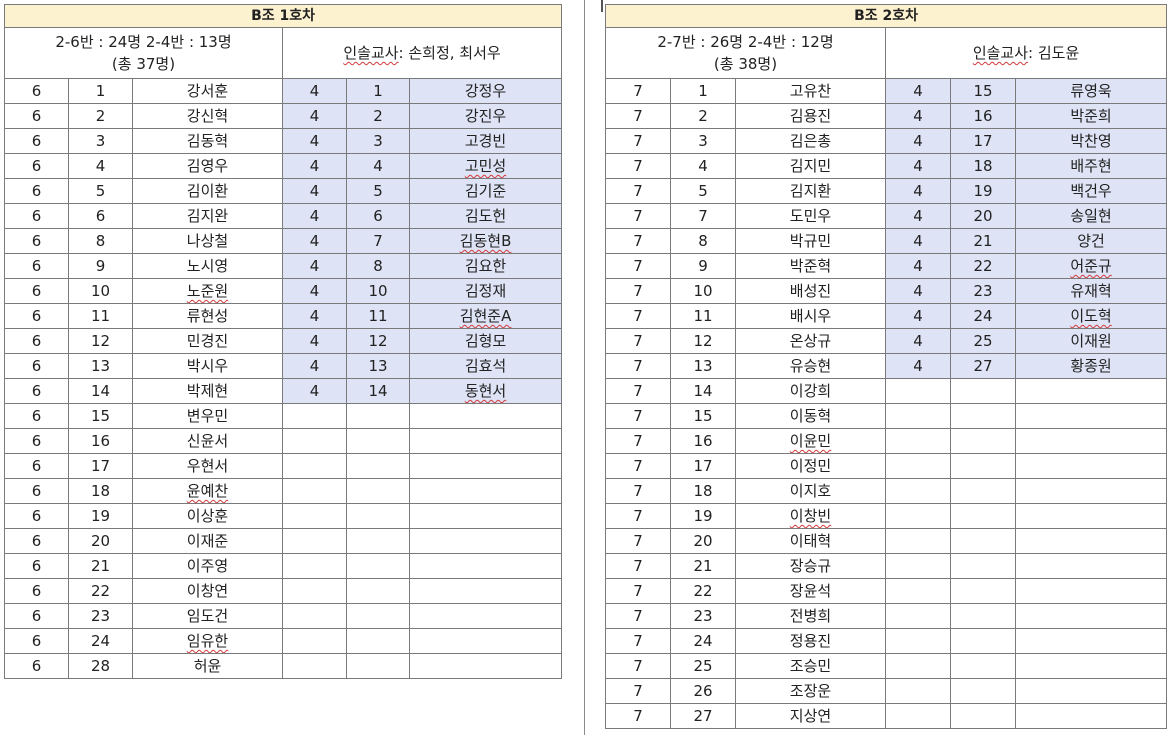 This screenshot has width=1170, height=735. Describe the element at coordinates (100, 491) in the screenshot. I see `student-number-cell-text: 18` at that location.